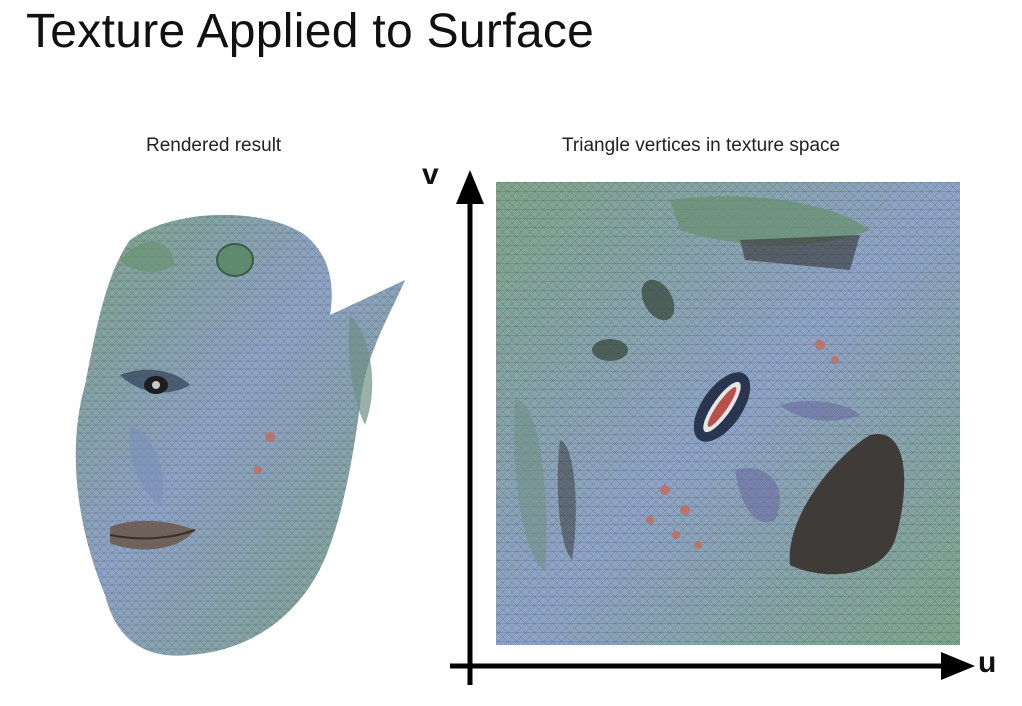  Describe the element at coordinates (701, 145) in the screenshot. I see `texture-space-caption: Triangle vertices in texture space` at that location.